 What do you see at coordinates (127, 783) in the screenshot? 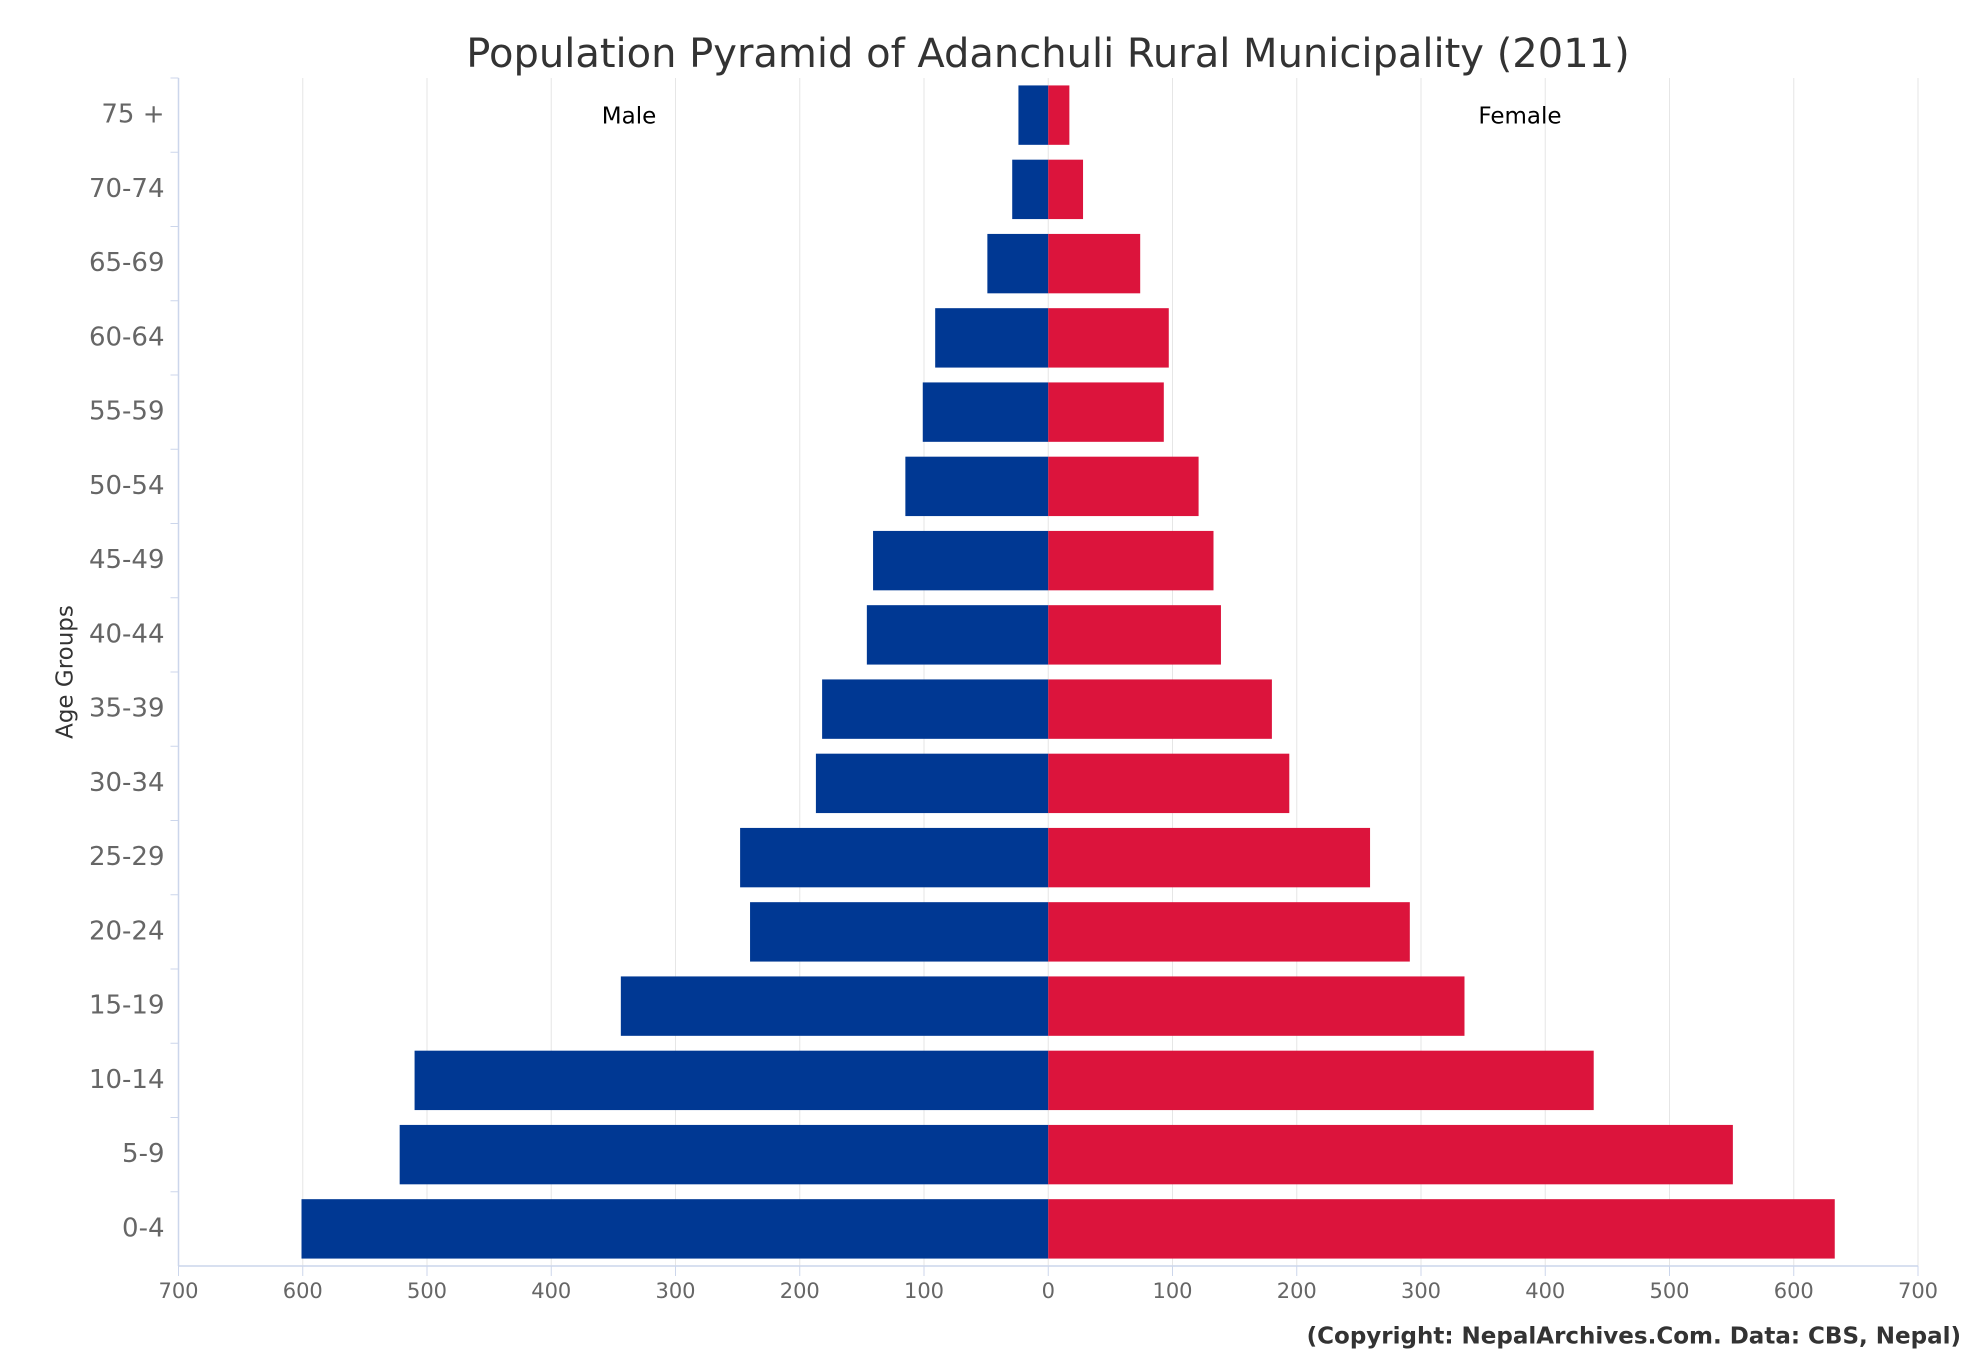
I see `y-tick-label: 30-34` at bounding box center [127, 783].